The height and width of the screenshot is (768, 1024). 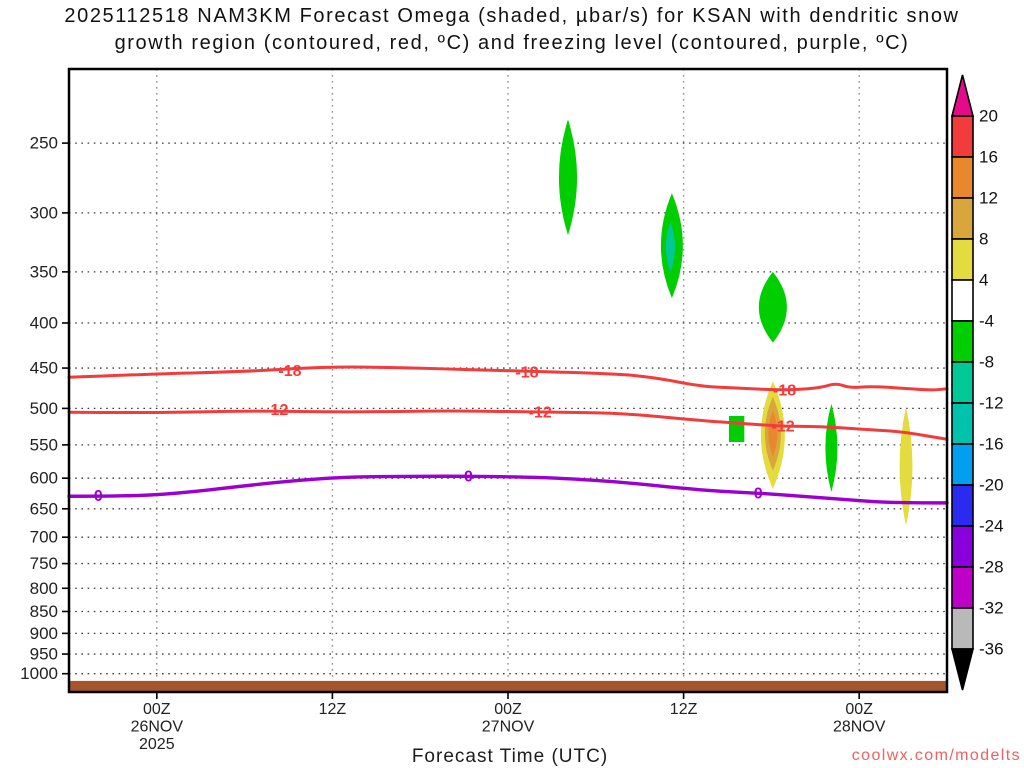 I want to click on y-tick-label: 1000, so click(x=39, y=673).